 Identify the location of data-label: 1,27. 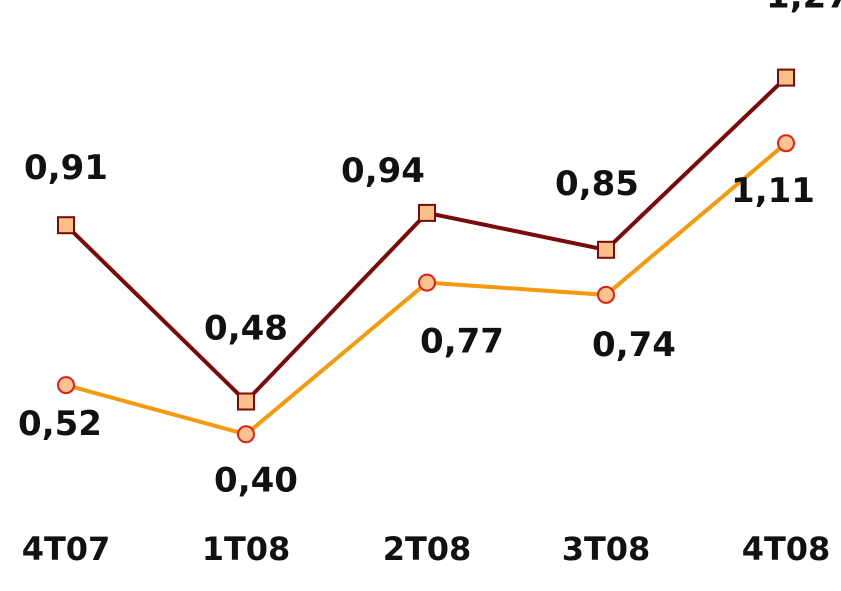
(803, 8).